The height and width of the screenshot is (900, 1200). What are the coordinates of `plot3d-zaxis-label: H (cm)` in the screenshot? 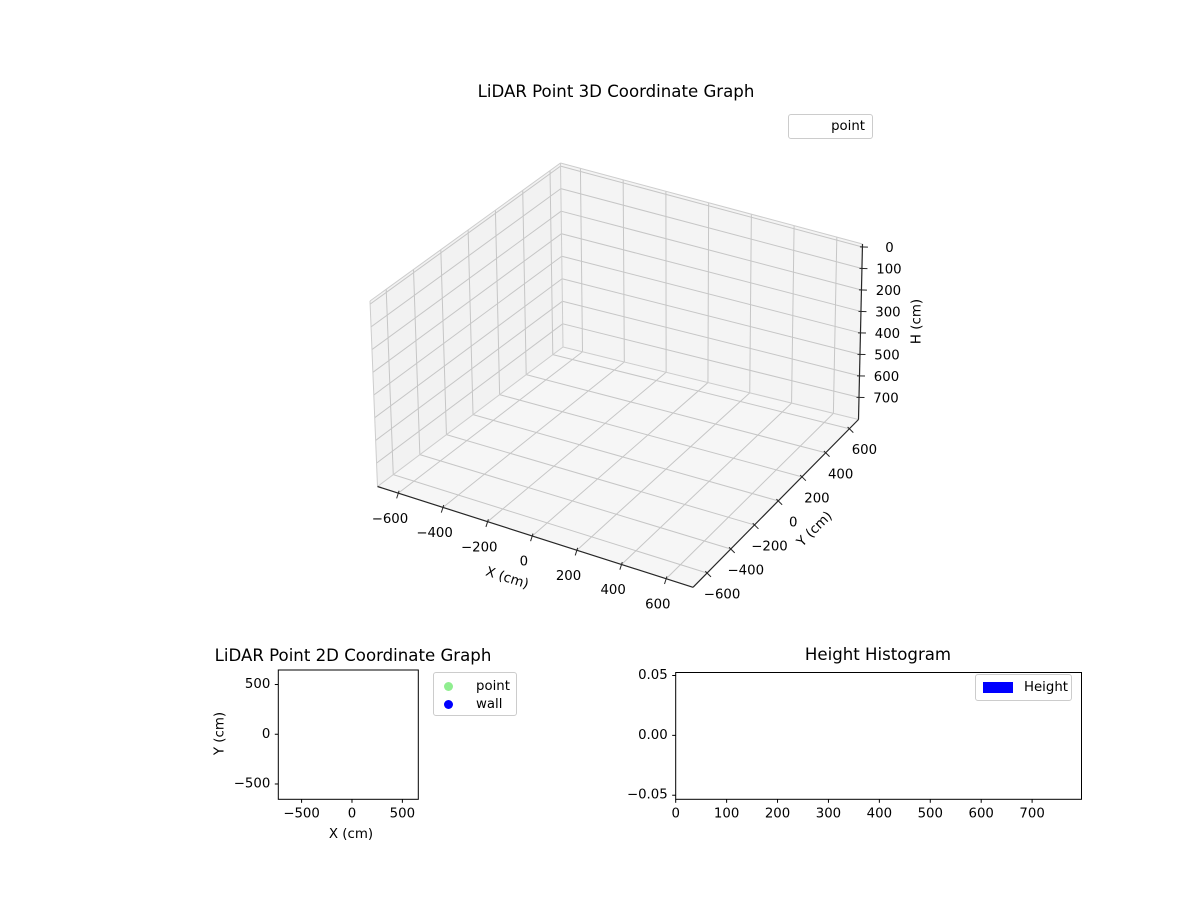 It's located at (917, 321).